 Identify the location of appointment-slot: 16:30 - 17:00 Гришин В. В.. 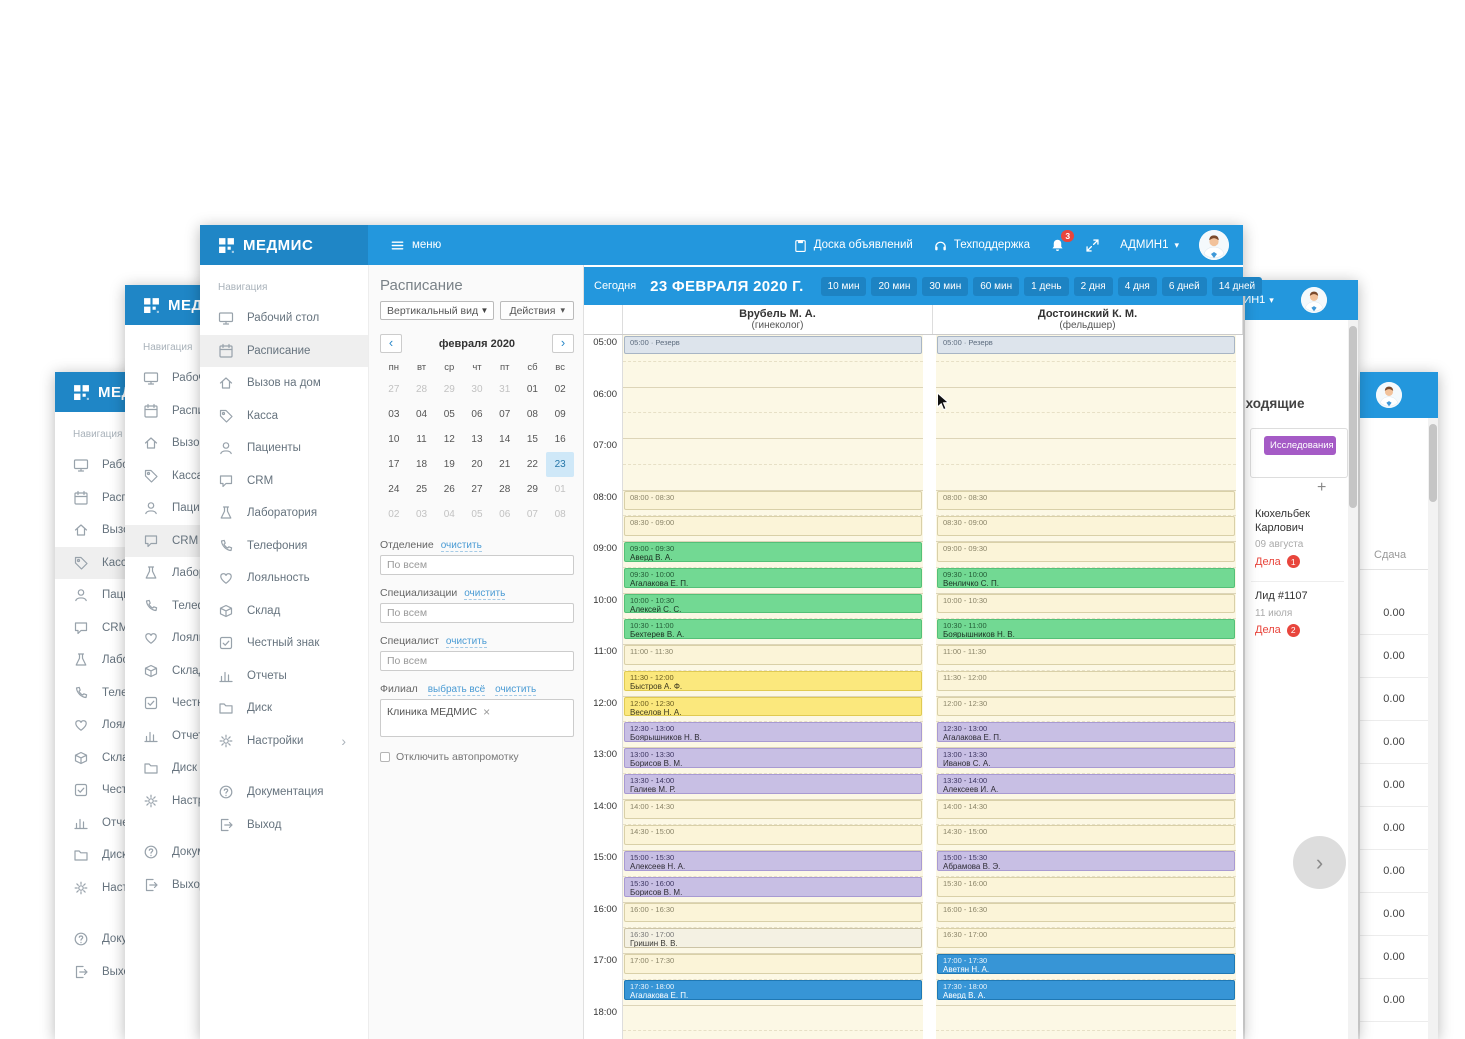
(773, 938).